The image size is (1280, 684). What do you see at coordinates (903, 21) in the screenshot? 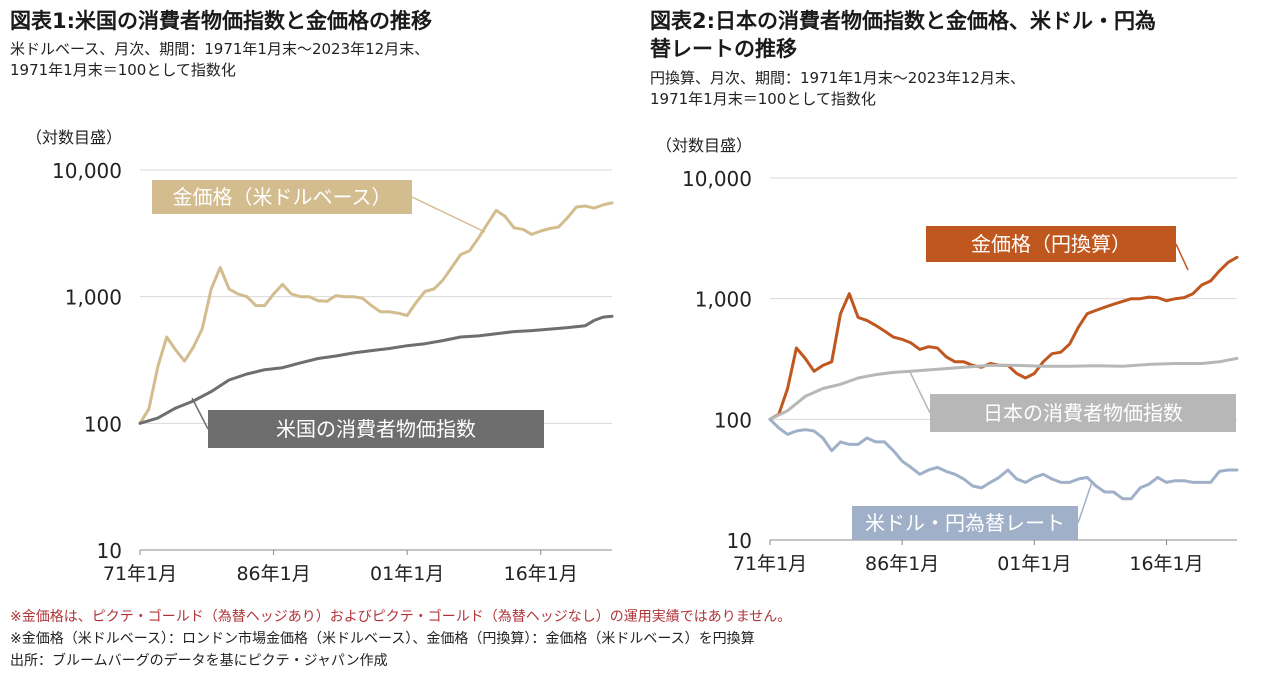
I see `chart2-title-line1: 図表2:日本の消費者物価指数と金価格、米ドル・円為` at bounding box center [903, 21].